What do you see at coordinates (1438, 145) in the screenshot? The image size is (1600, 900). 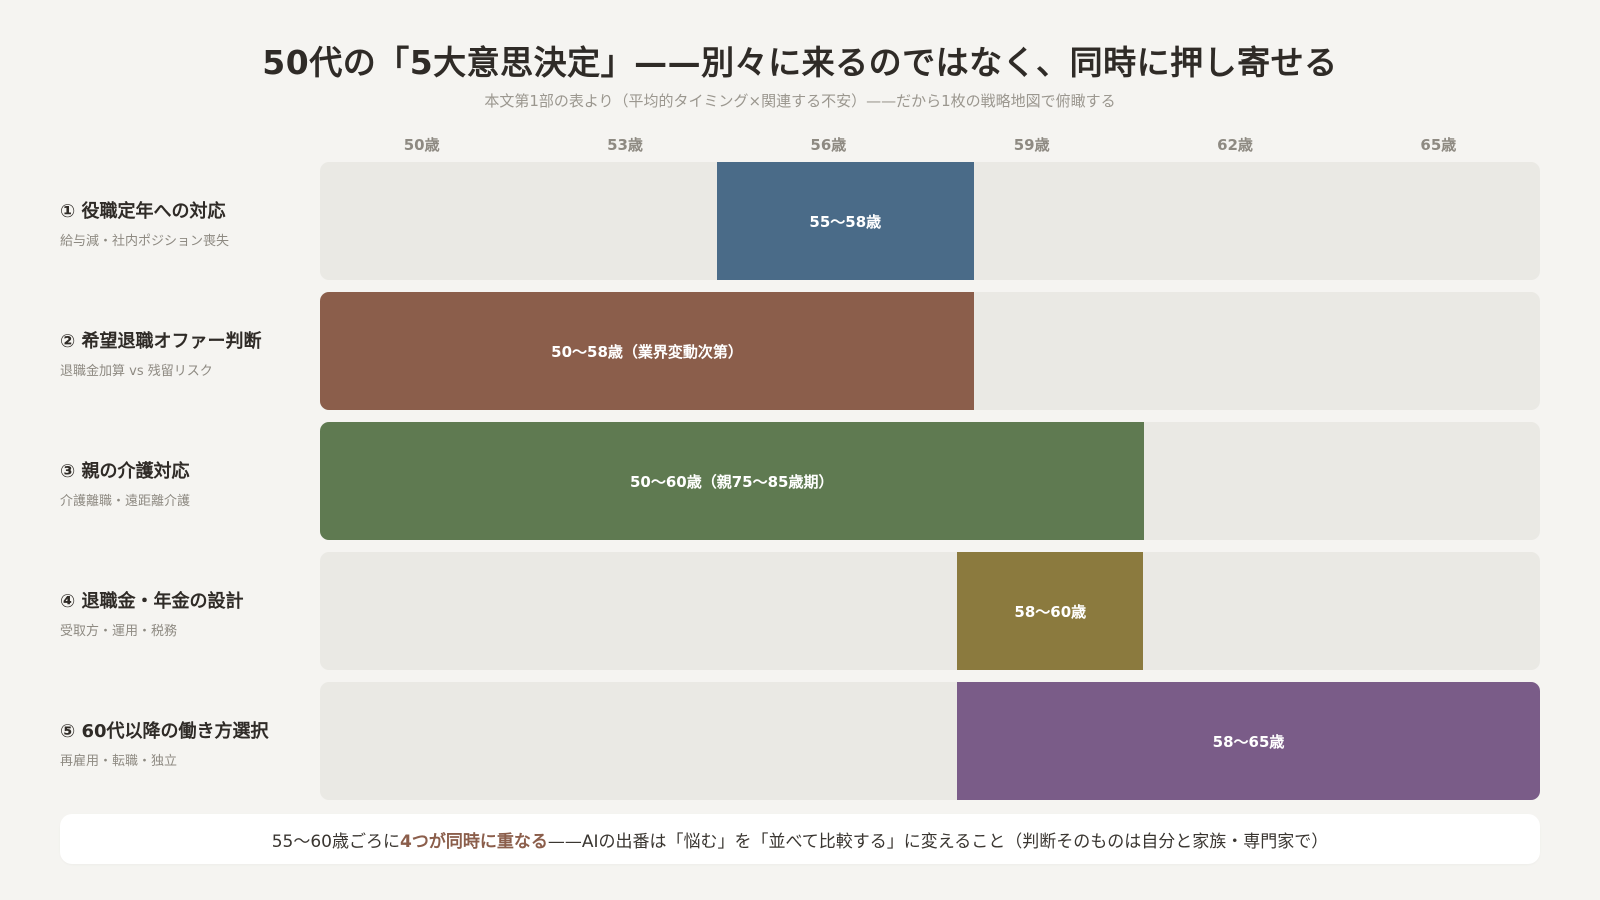 I see `x-tick-label: 65歳` at bounding box center [1438, 145].